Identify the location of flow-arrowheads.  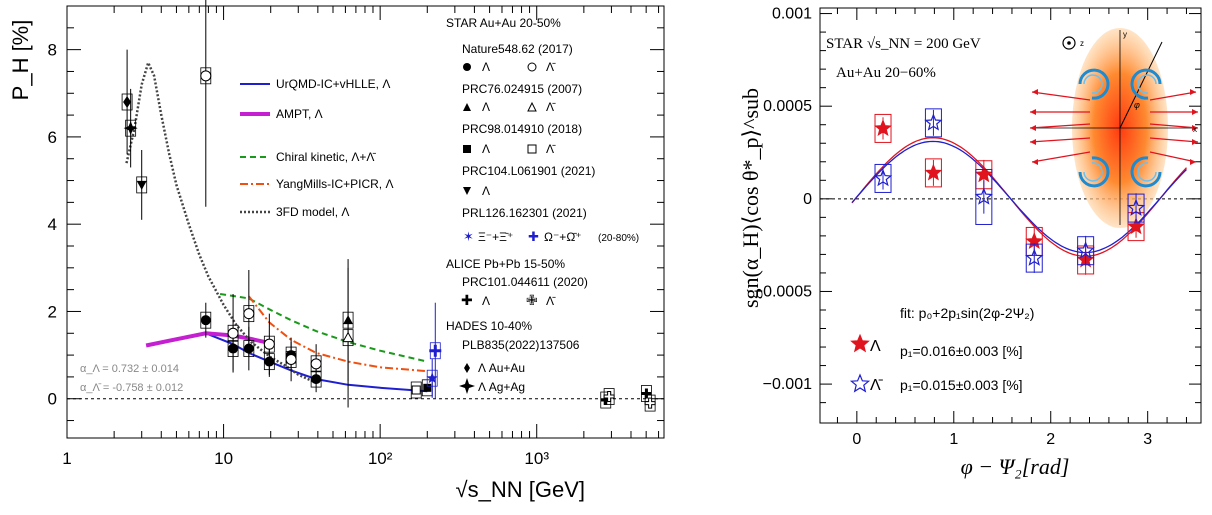
(1114, 127).